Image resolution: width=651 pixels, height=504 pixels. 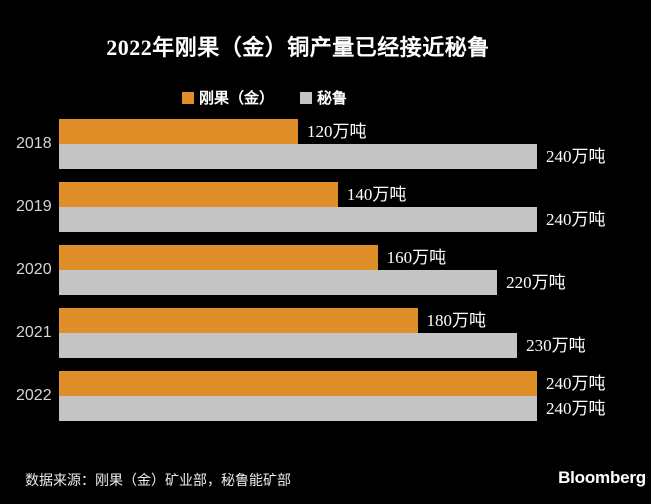 I want to click on bar-value-label-peru-2020: 220万吨, so click(x=536, y=282).